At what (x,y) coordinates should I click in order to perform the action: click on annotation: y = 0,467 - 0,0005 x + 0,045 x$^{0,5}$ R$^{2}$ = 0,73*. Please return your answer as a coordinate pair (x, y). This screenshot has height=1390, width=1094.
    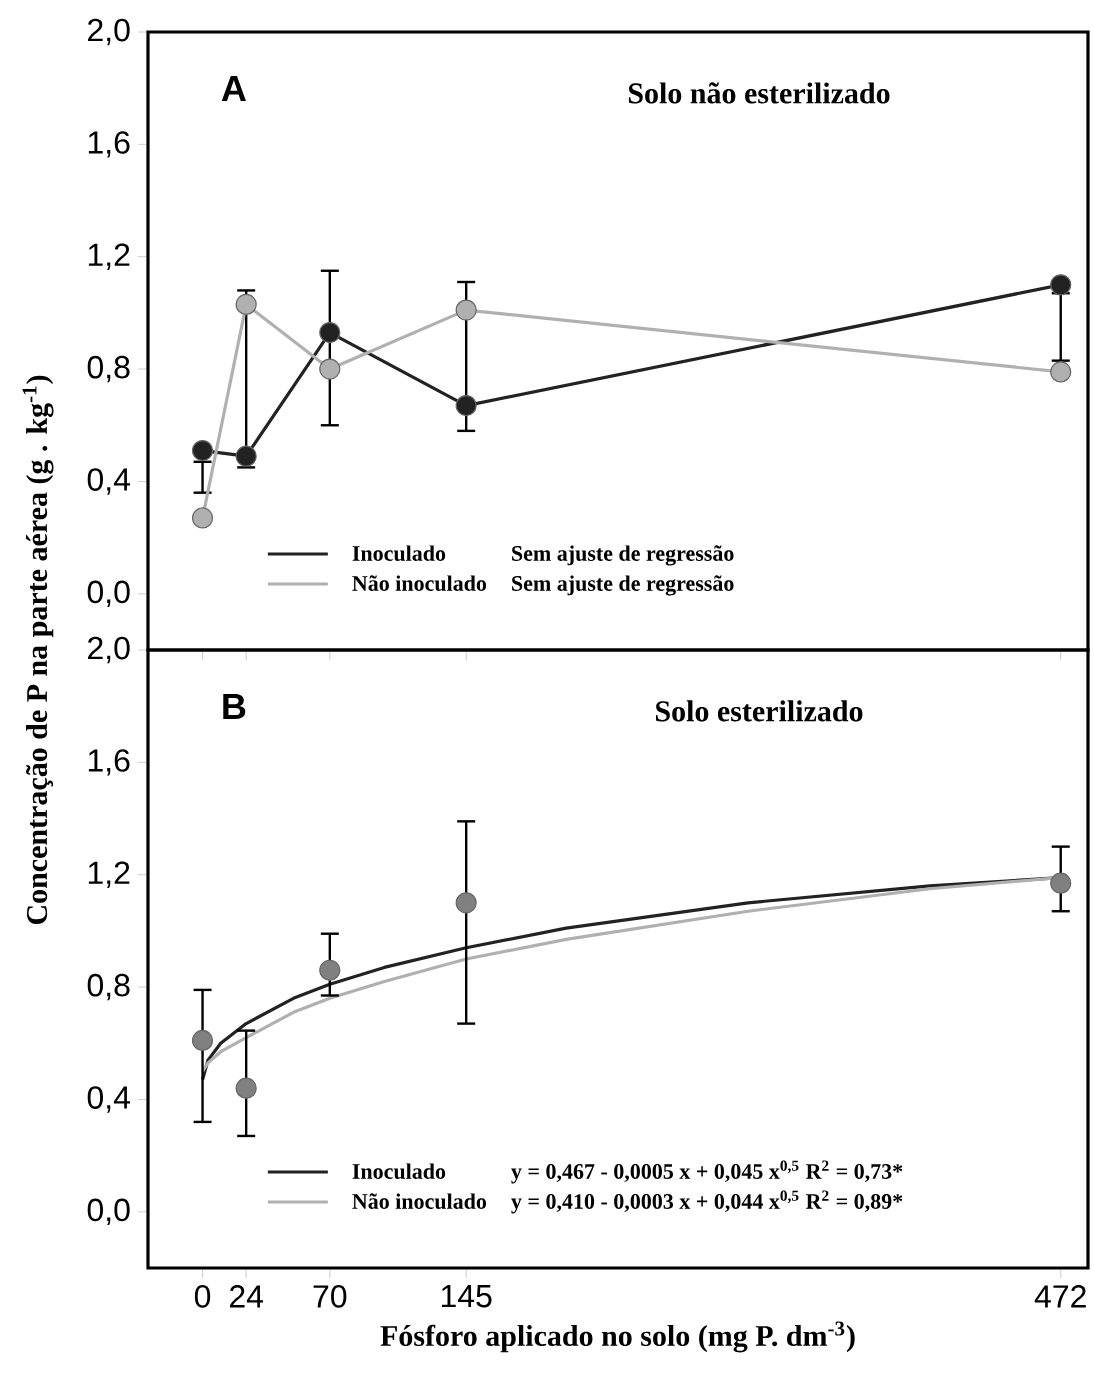
    Looking at the image, I should click on (707, 1172).